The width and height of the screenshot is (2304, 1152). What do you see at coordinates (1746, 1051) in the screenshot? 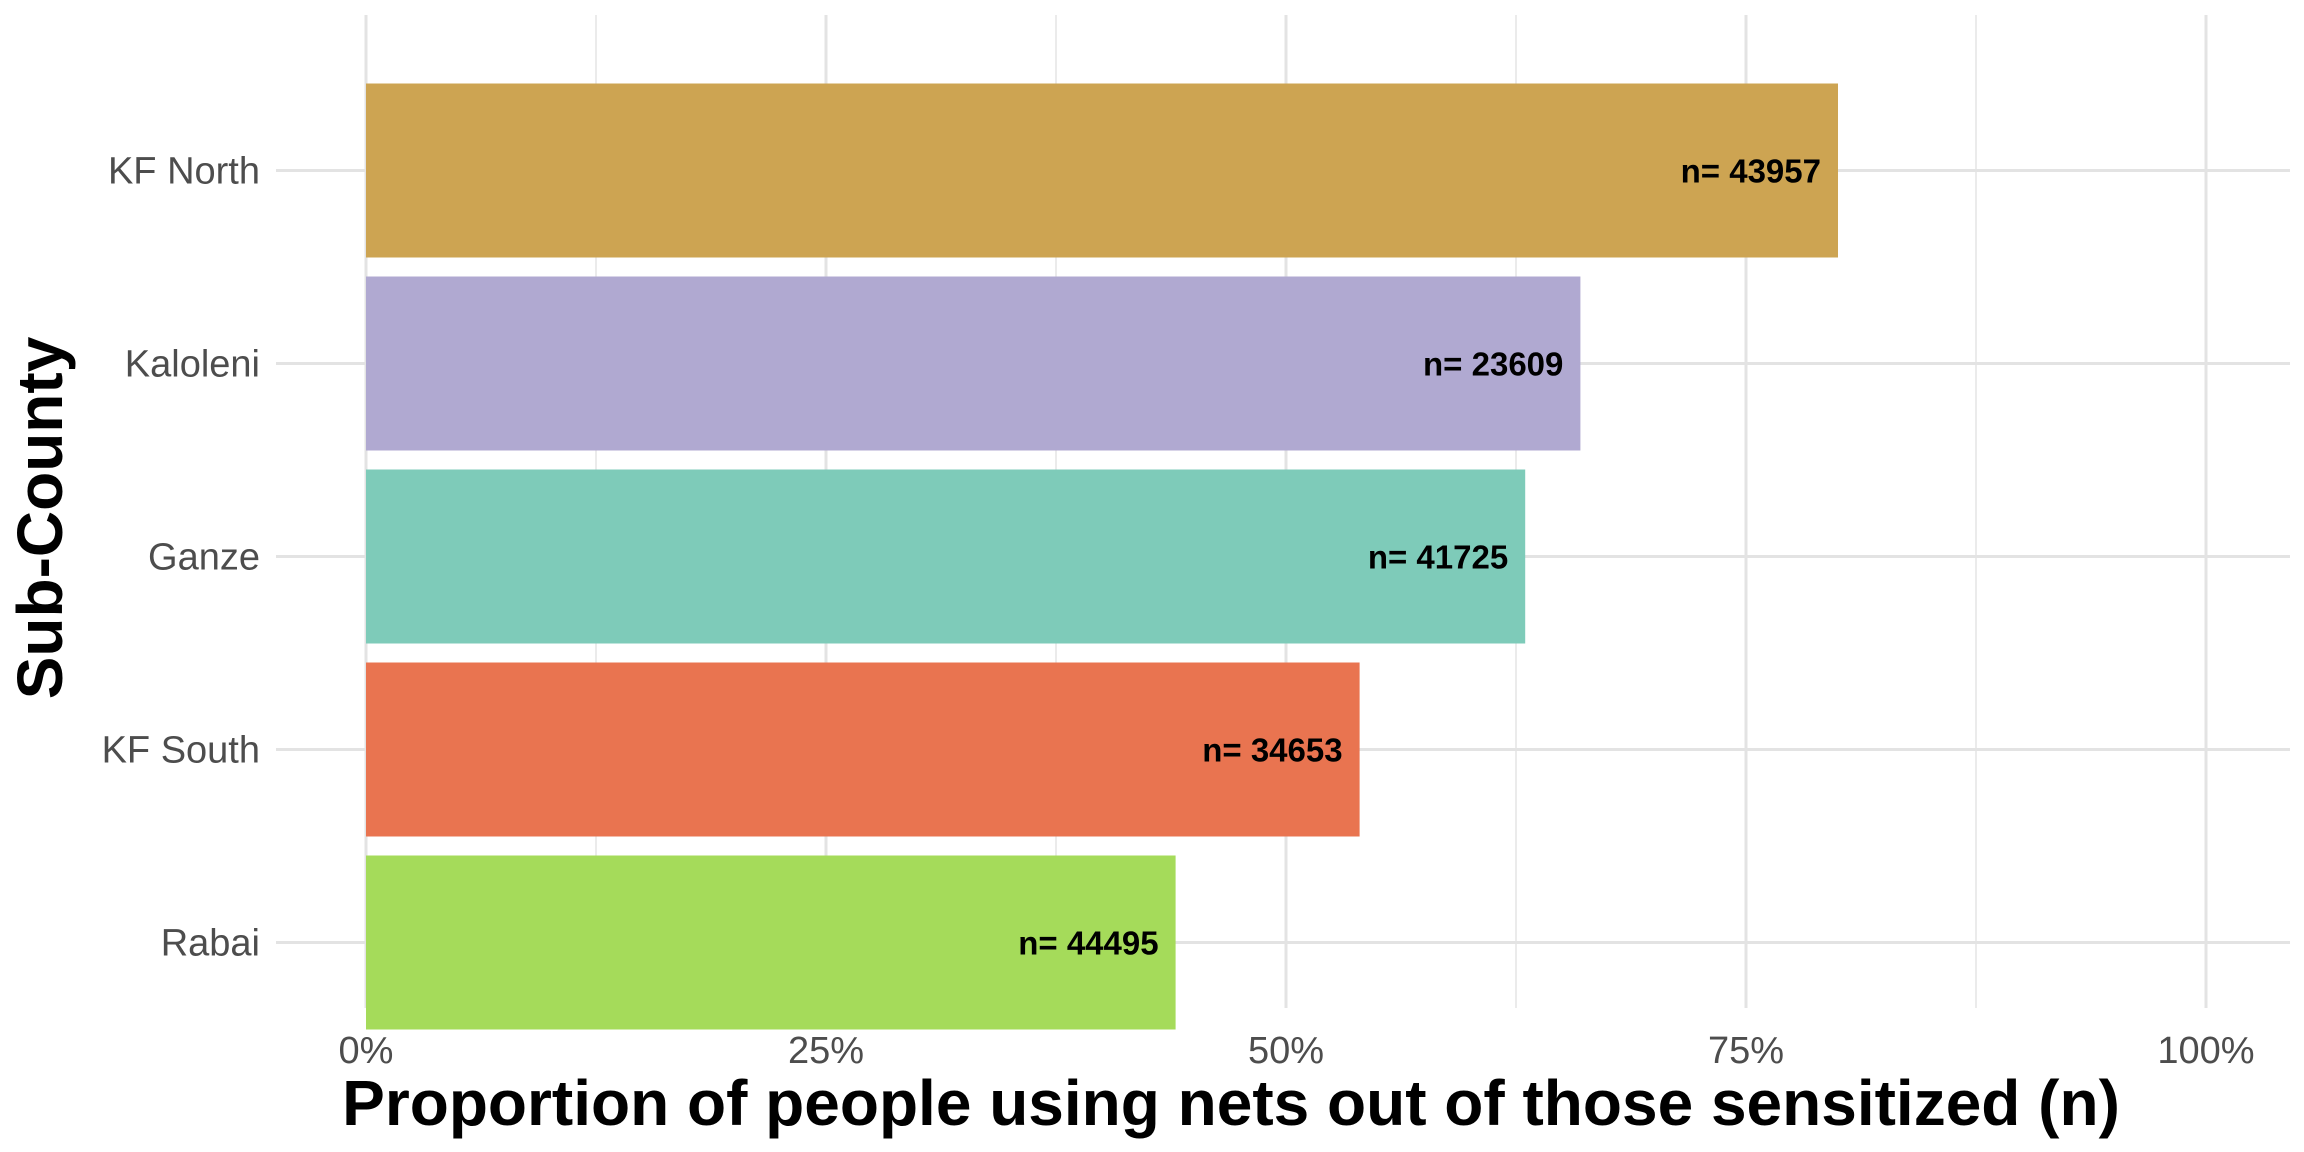
I see `x-tick-label: 75%` at bounding box center [1746, 1051].